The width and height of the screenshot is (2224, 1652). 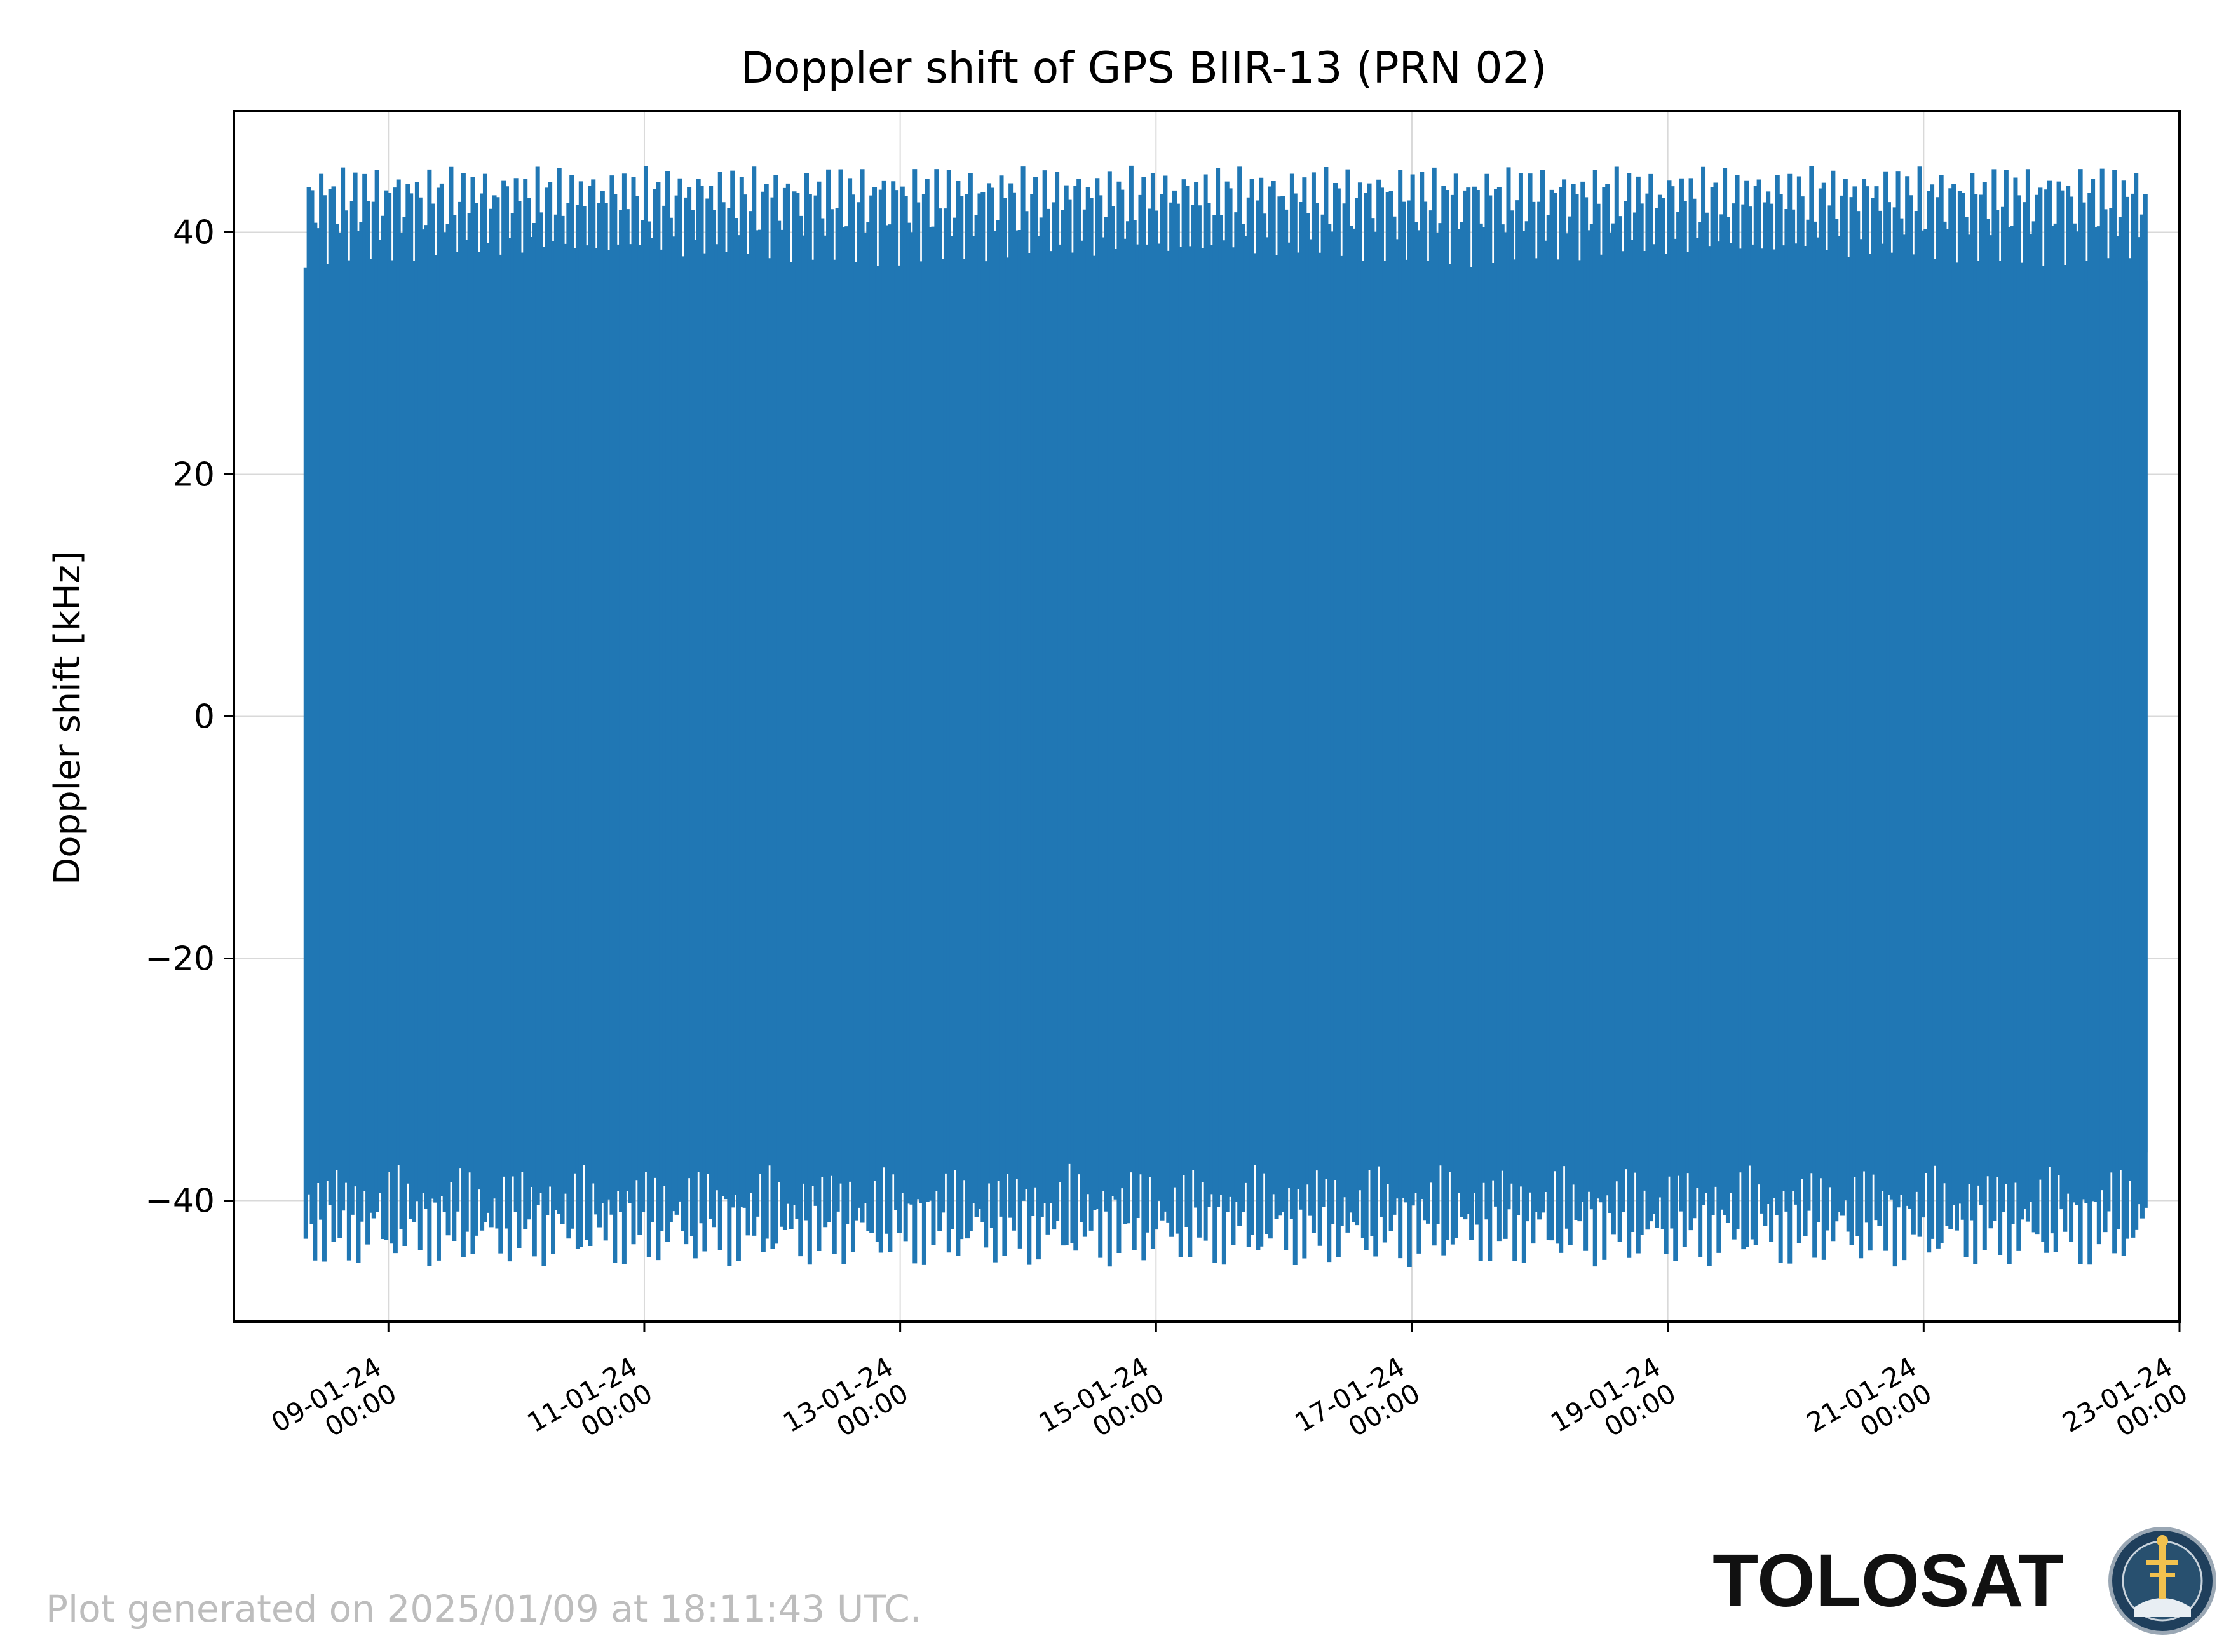 I want to click on chart-title: Doppler shift of GPS BIIR-13 (PRN 02), so click(x=1144, y=68).